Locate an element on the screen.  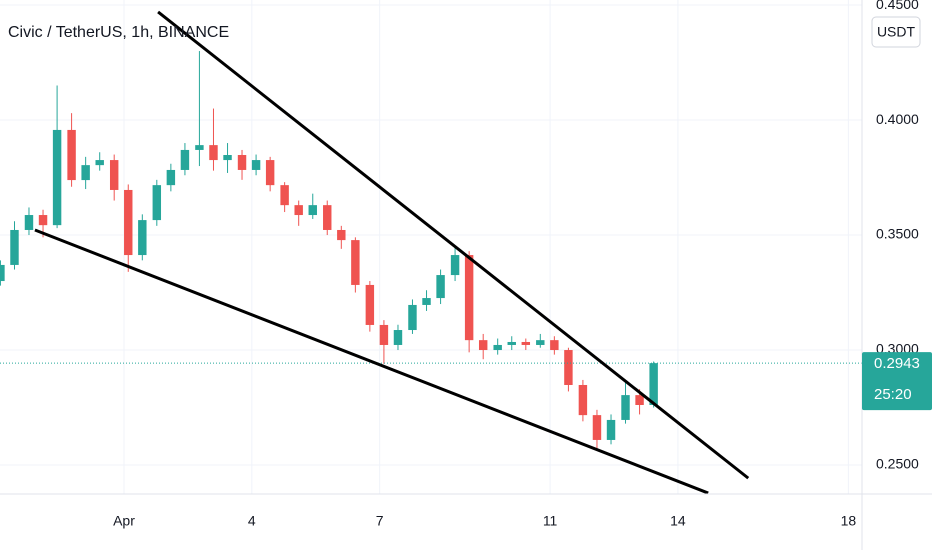
unit-box is located at coordinates (896, 32).